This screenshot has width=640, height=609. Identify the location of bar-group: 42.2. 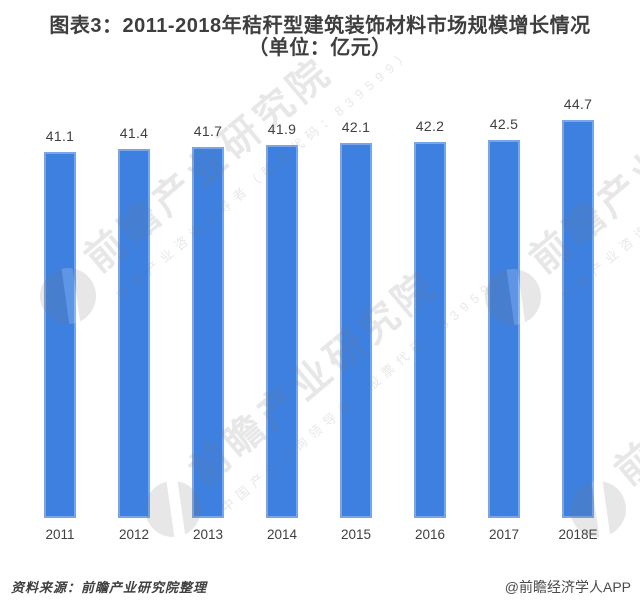
(430, 318).